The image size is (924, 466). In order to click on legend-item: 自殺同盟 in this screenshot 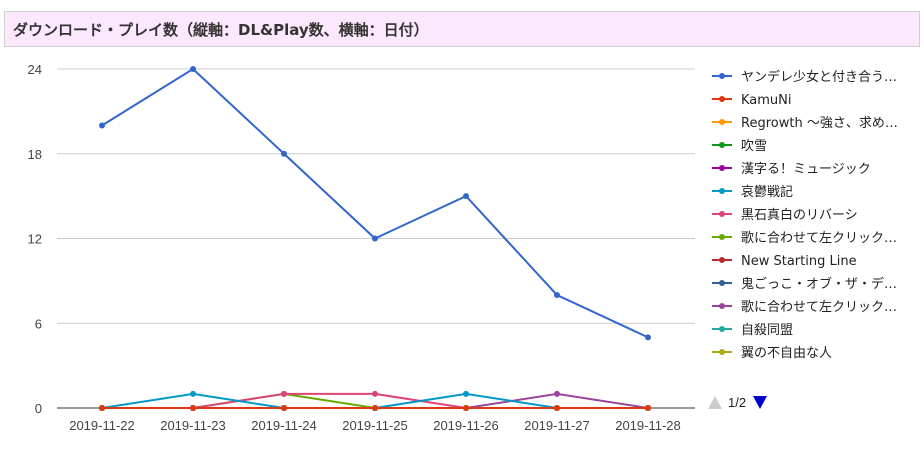, I will do `click(752, 330)`.